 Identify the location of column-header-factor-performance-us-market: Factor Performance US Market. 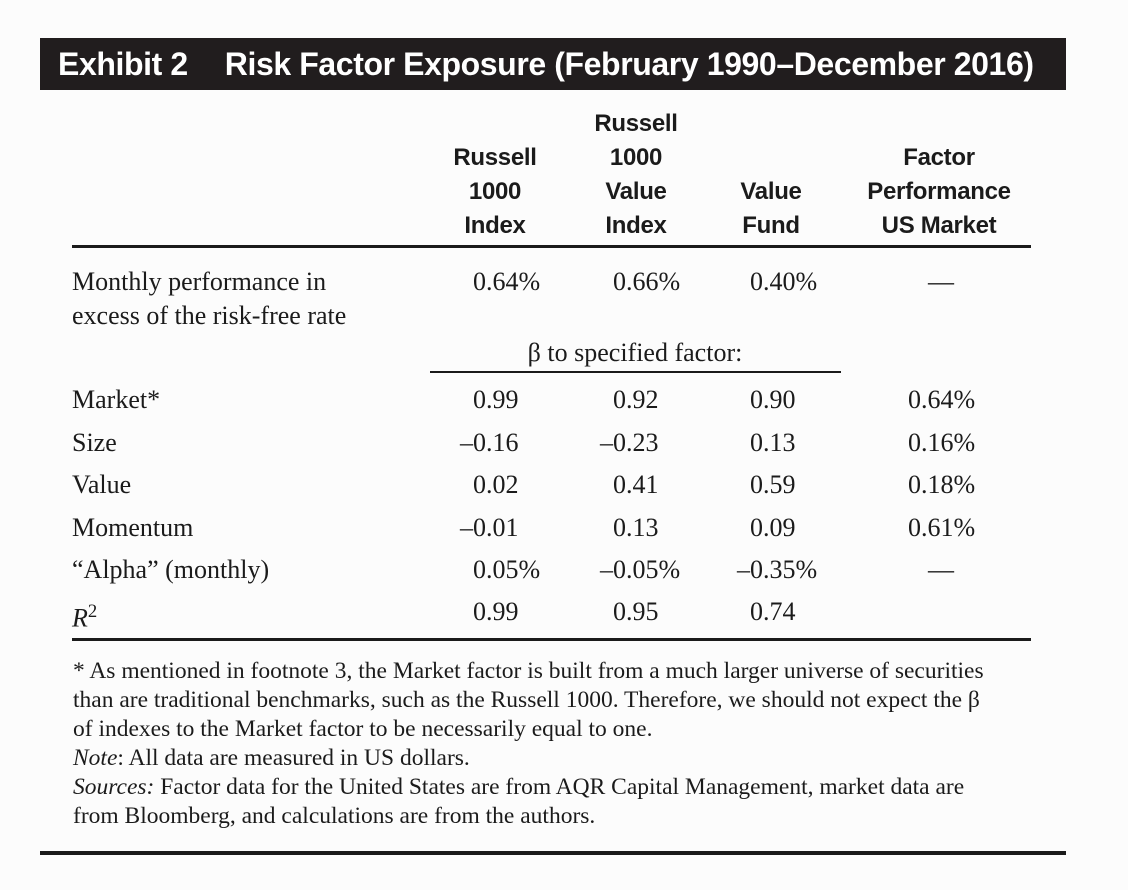
(939, 192).